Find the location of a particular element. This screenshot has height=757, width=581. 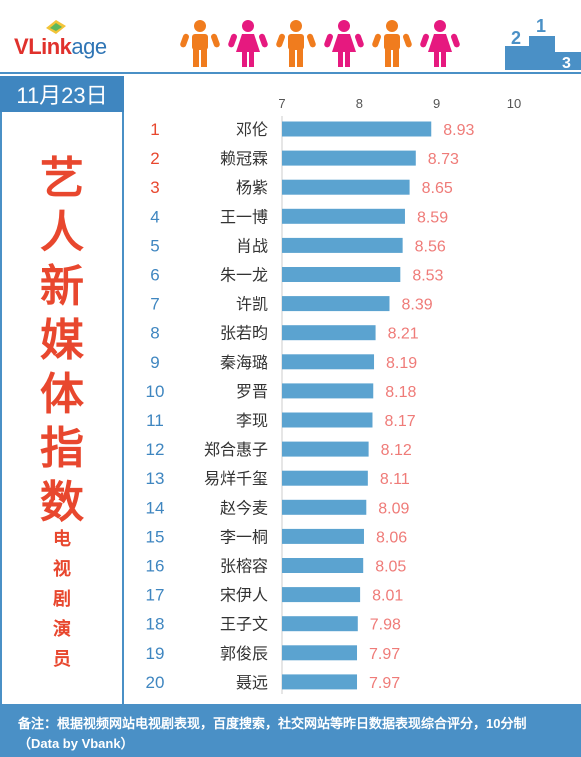

rank-label: 20 is located at coordinates (155, 682).